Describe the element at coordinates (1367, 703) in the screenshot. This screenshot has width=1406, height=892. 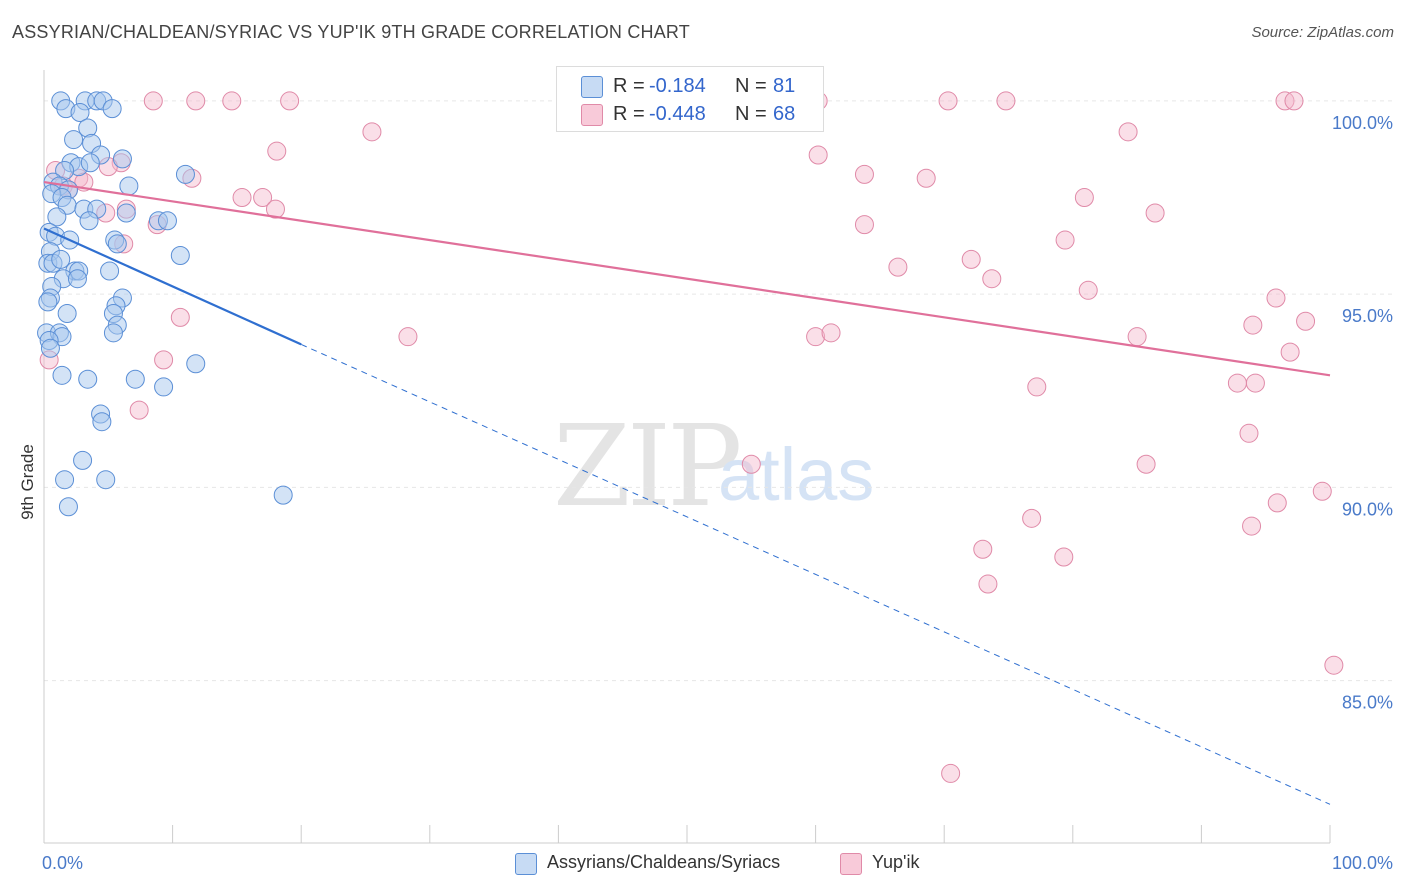
I see `y-tick-label: 85.0%` at that location.